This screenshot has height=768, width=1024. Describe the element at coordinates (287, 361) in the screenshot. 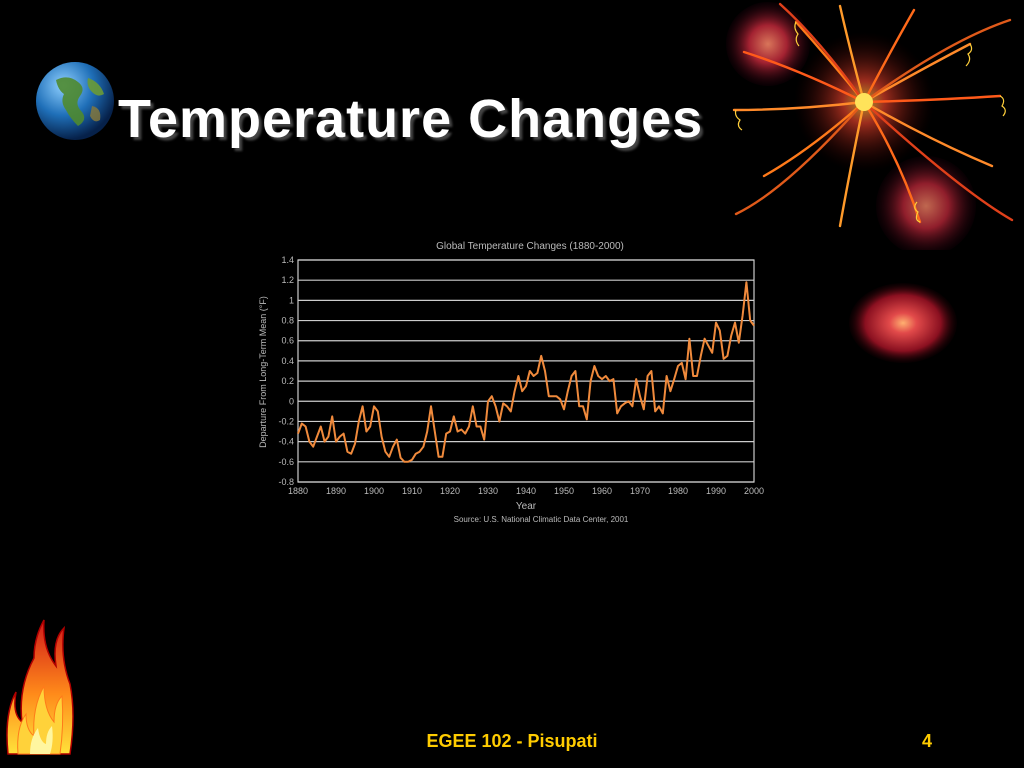

I see `y-tick-label: 0.4` at that location.